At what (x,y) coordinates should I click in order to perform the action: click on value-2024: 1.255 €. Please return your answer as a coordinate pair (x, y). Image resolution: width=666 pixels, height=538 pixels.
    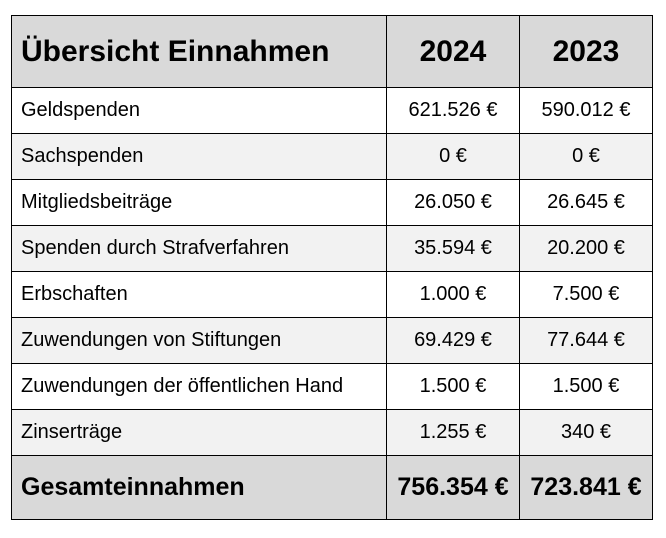
    Looking at the image, I should click on (453, 432).